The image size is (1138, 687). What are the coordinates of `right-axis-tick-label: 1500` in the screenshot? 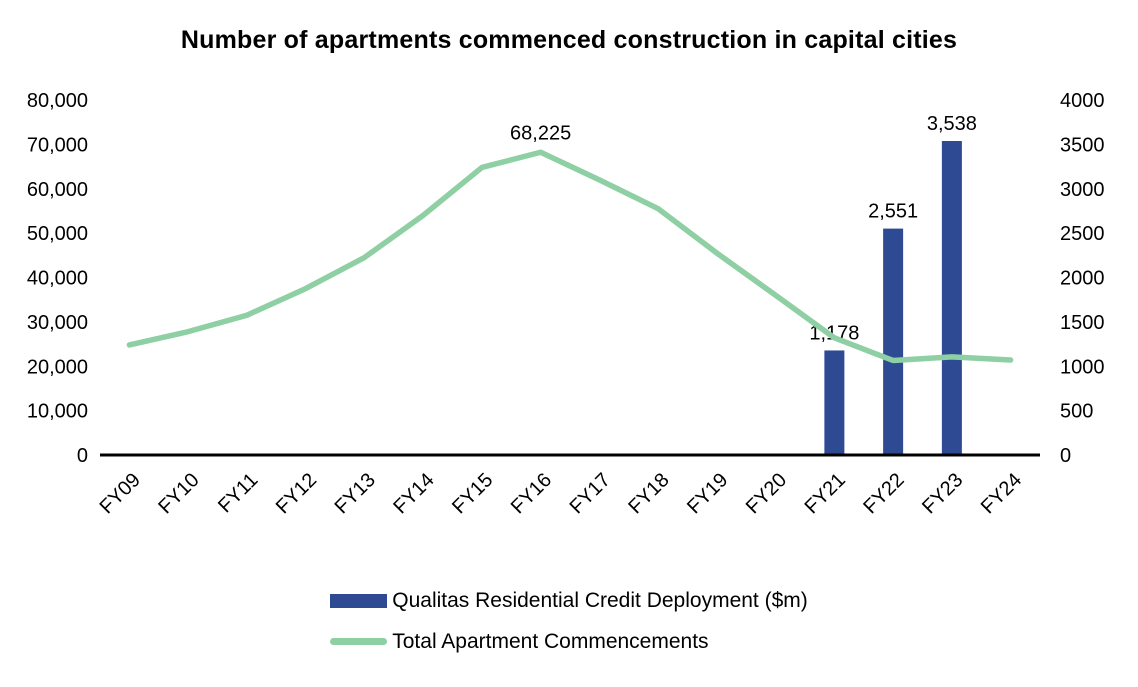 It's located at (1082, 323).